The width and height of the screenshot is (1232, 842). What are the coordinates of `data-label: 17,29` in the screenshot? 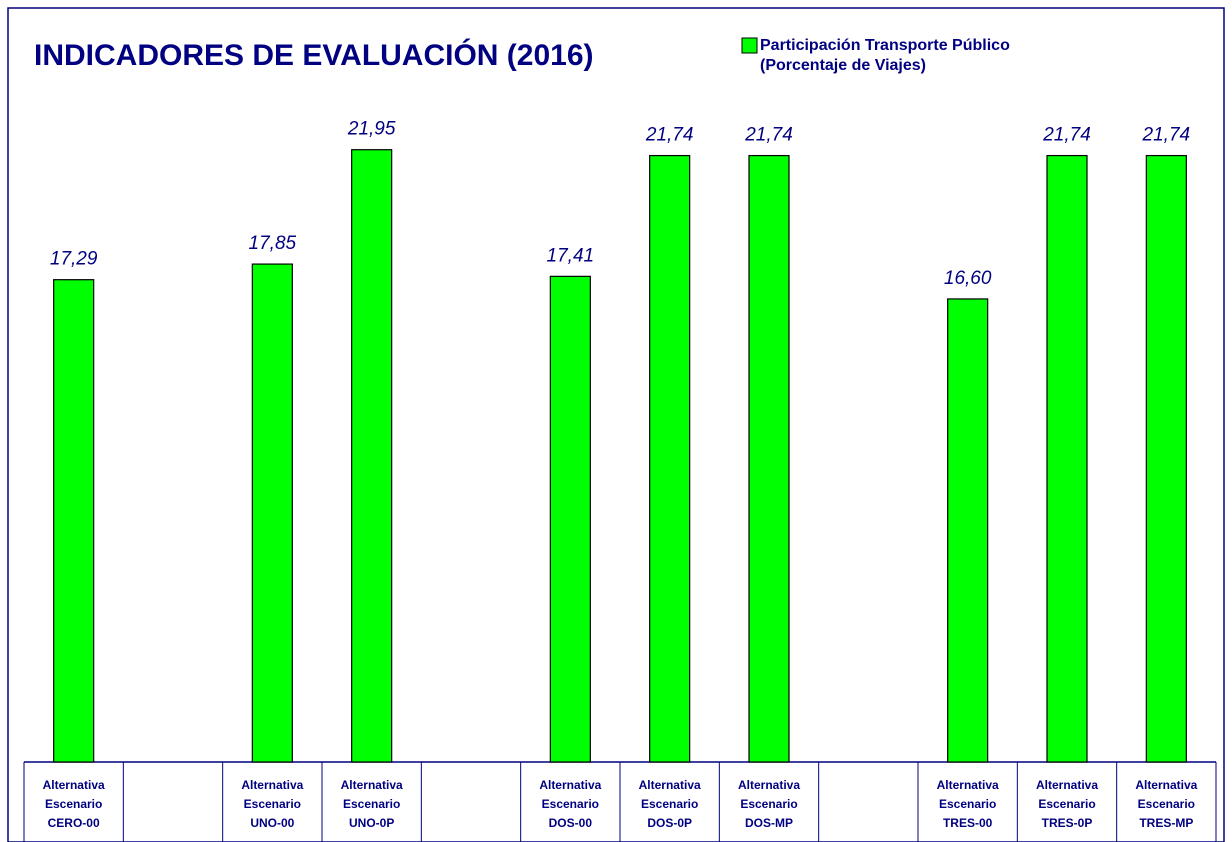 It's located at (74, 259).